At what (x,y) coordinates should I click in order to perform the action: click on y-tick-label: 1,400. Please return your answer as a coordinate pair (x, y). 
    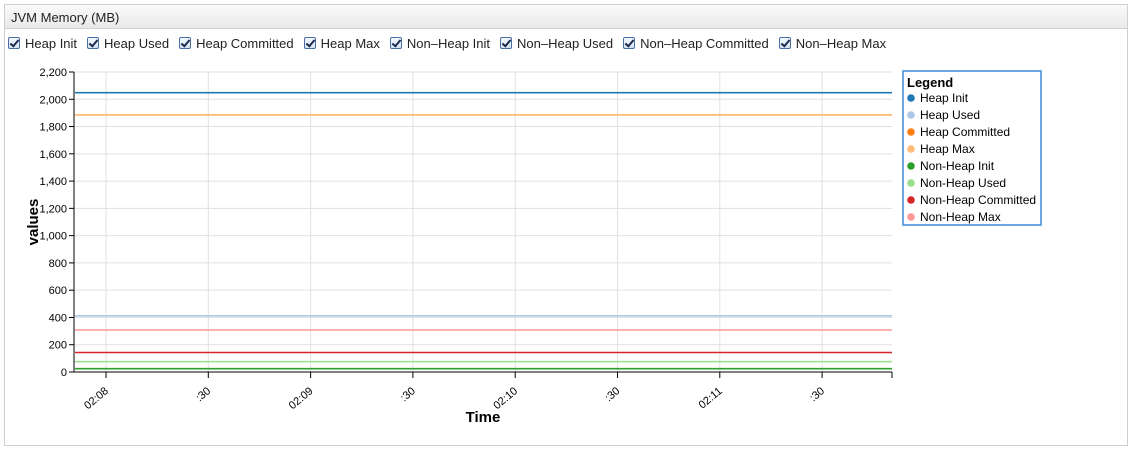
    Looking at the image, I should click on (53, 182).